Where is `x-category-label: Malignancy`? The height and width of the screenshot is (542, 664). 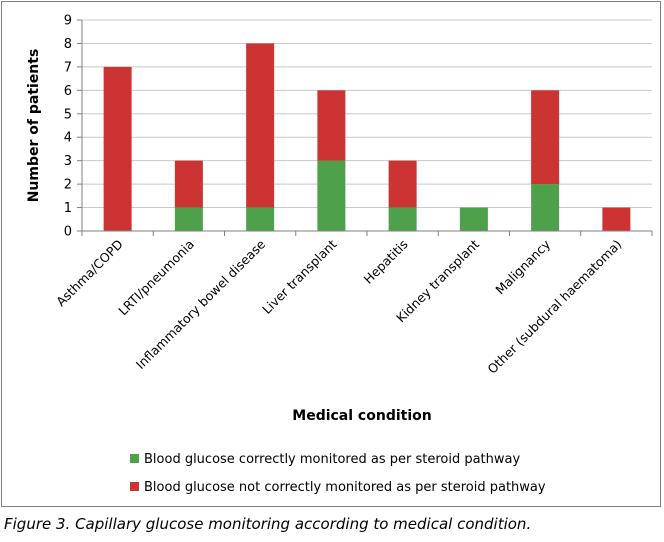
x-category-label: Malignancy is located at coordinates (522, 266).